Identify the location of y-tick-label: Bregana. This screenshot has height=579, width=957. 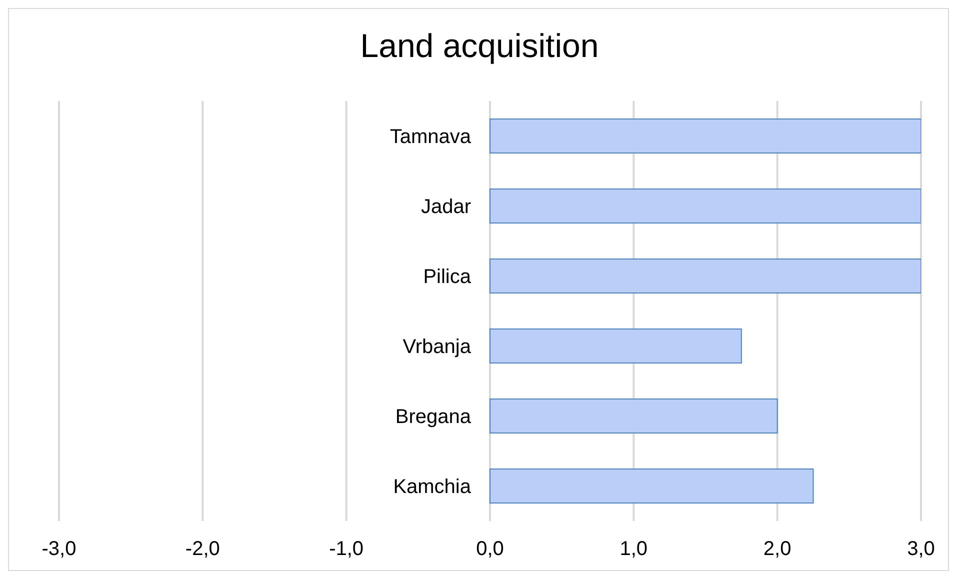
(433, 417).